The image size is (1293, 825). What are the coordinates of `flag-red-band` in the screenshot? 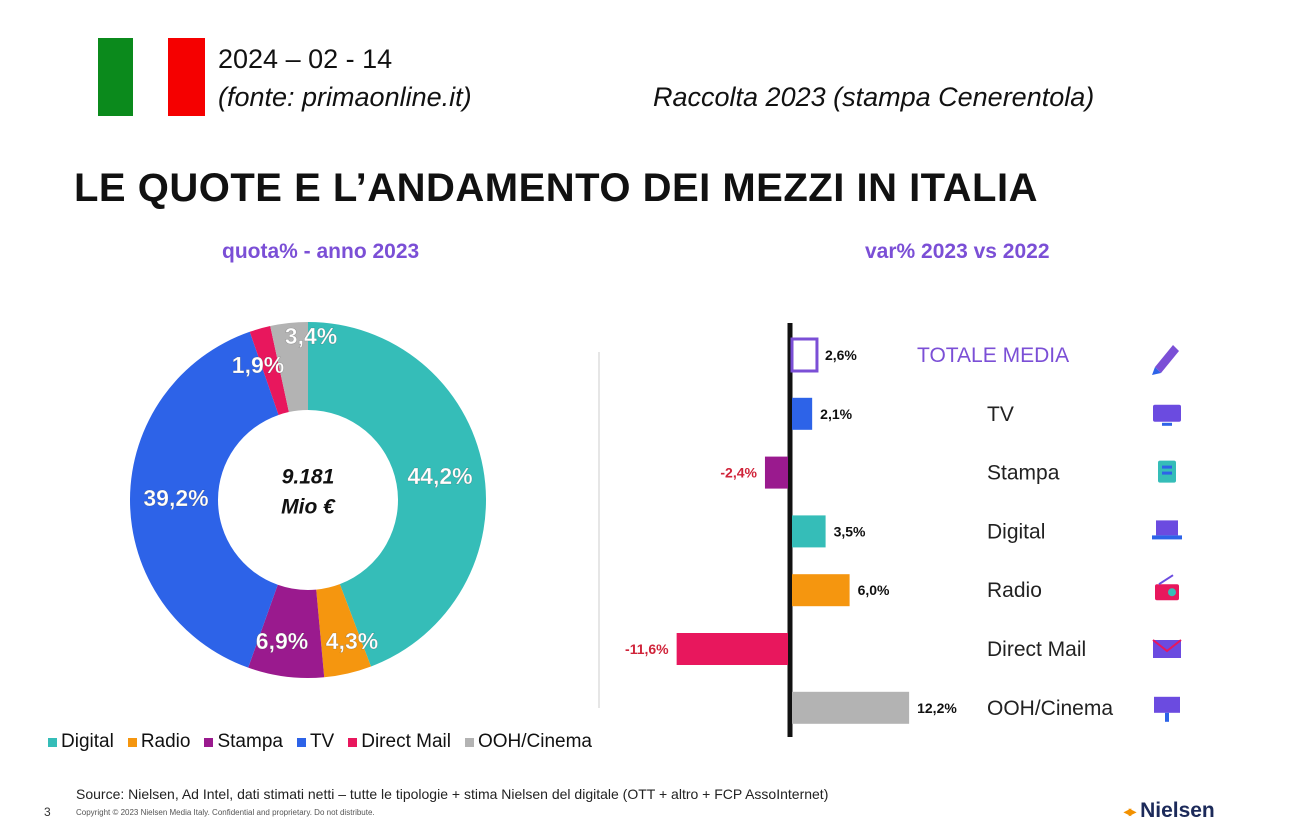 It's located at (186, 77).